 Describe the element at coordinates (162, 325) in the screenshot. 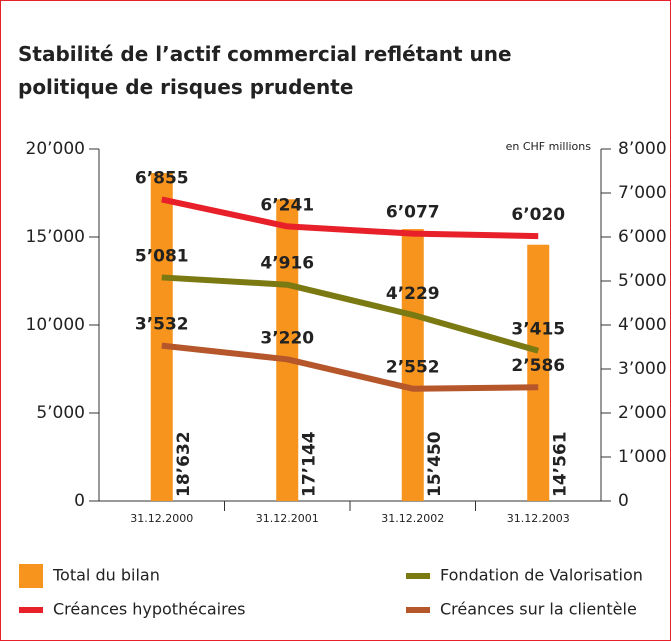

I see `line-value-label: 3’532` at that location.